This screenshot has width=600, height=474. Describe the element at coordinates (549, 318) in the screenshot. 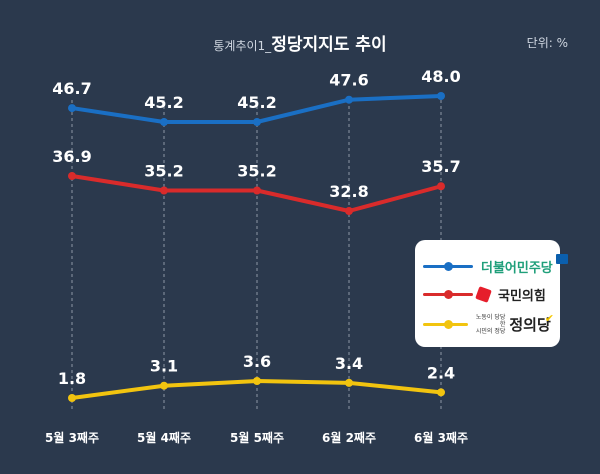

I see `check-icon: ✔` at that location.